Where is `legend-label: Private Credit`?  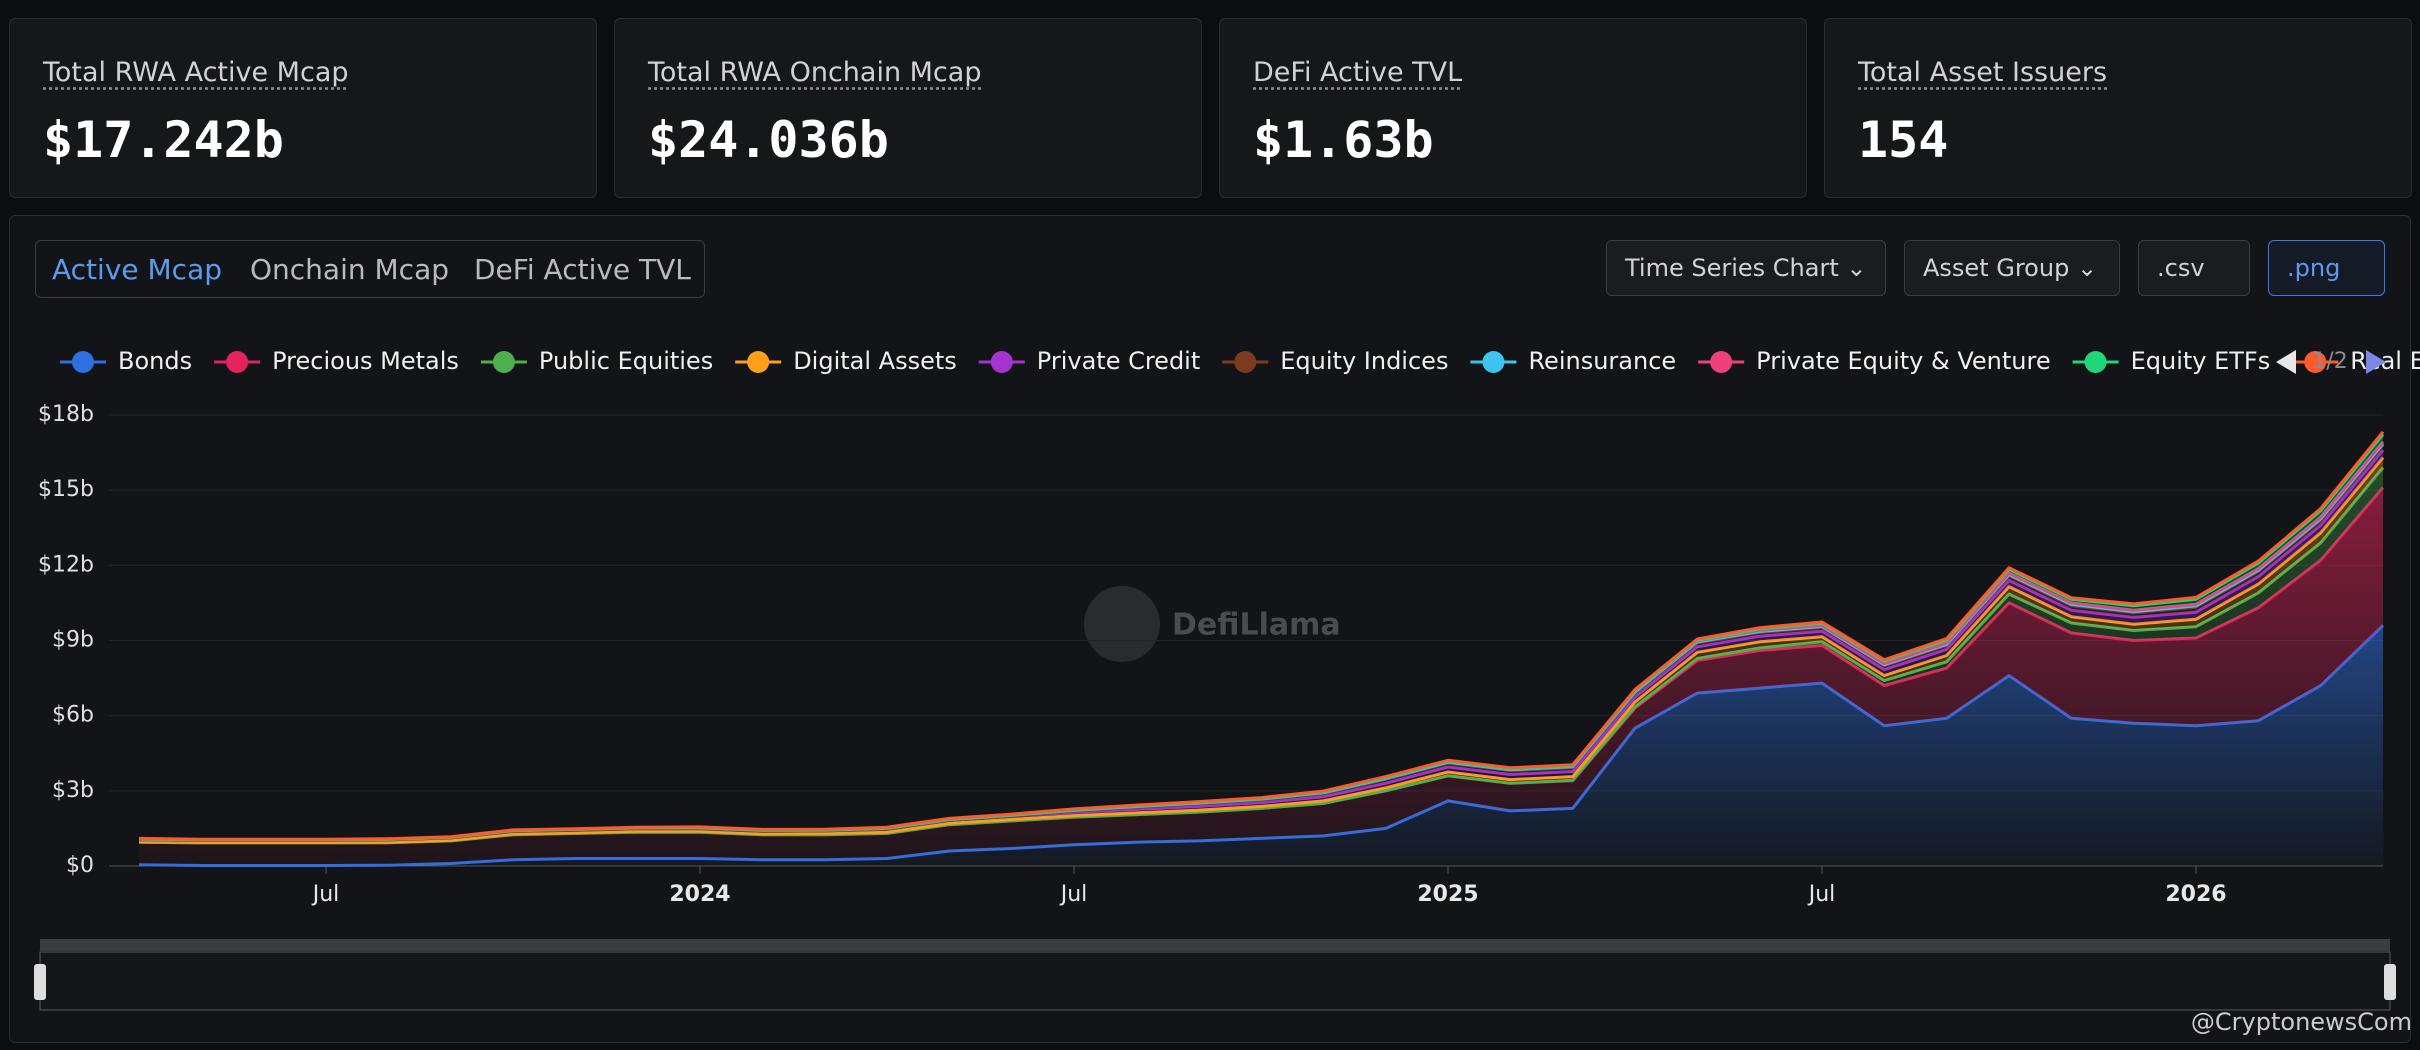
legend-label: Private Credit is located at coordinates (1118, 361).